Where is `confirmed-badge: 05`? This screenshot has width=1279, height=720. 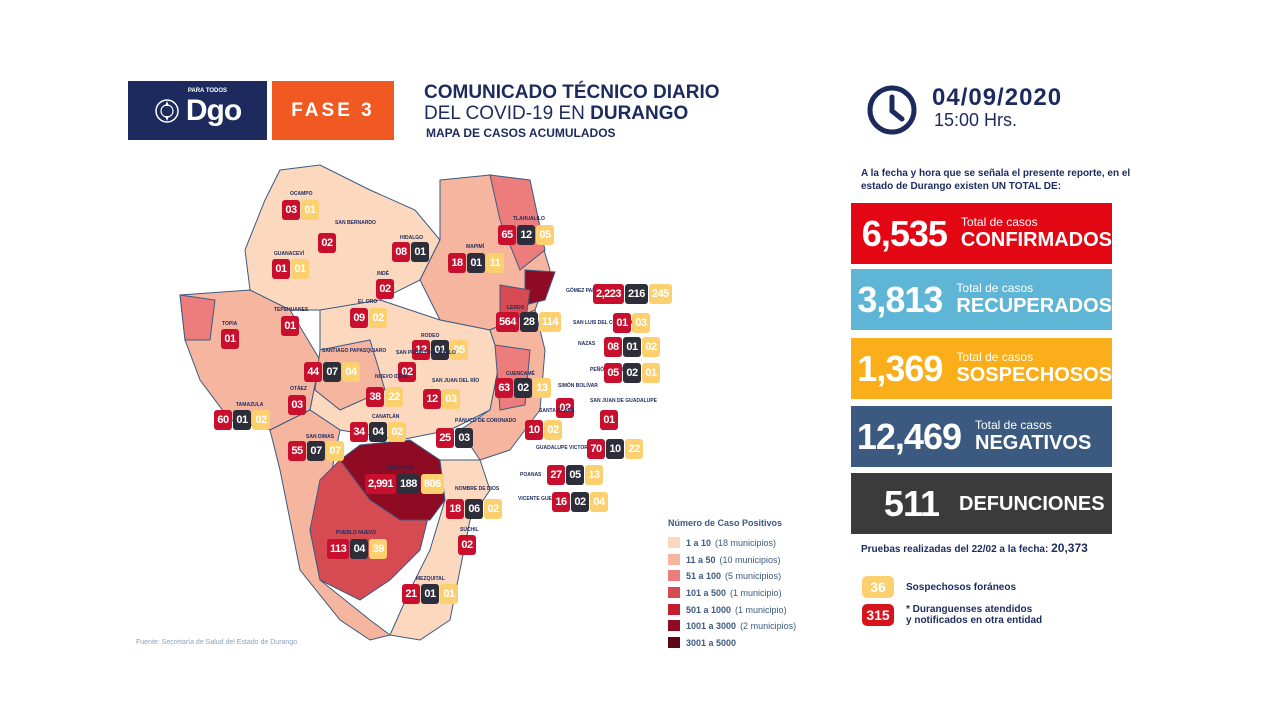 confirmed-badge: 05 is located at coordinates (613, 373).